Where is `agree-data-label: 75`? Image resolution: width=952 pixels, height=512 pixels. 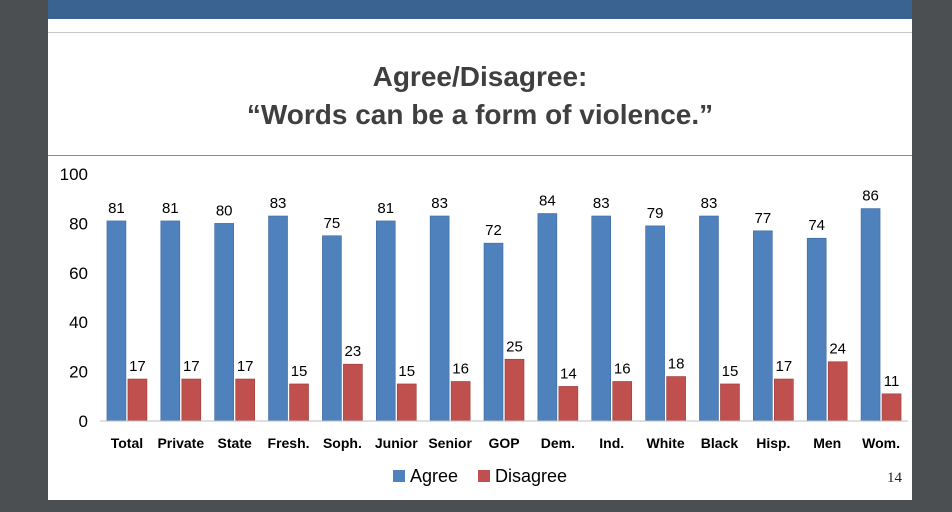 agree-data-label: 75 is located at coordinates (332, 223).